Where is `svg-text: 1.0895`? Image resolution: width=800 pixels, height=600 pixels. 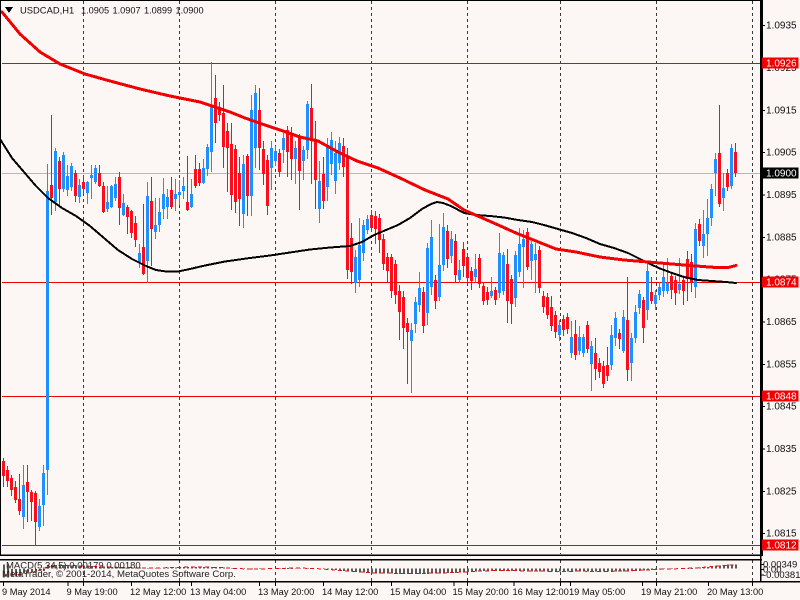 svg-text: 1.0895 is located at coordinates (781, 195).